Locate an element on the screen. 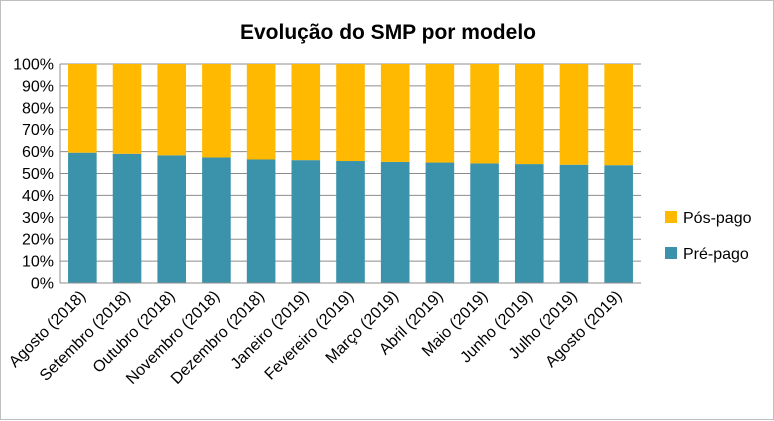  y-tick-label: 80% is located at coordinates (38, 108).